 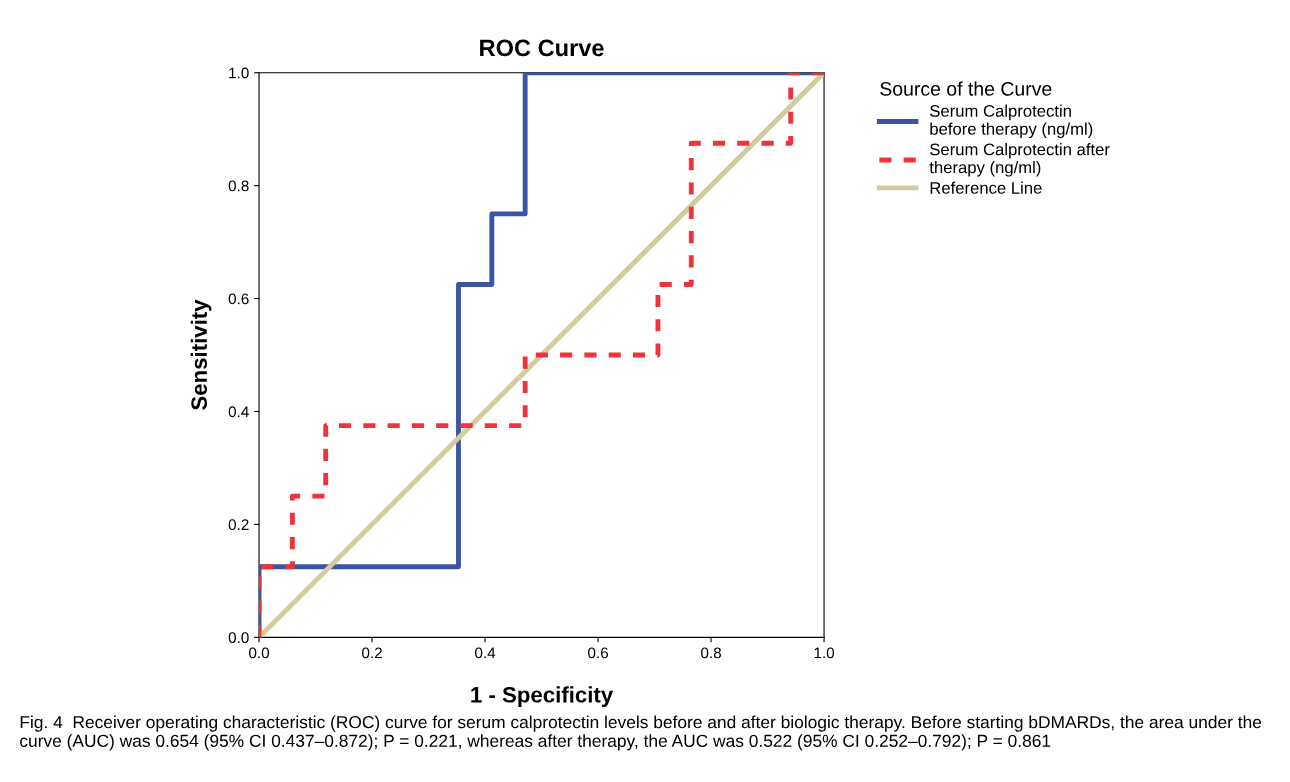 What do you see at coordinates (966, 88) in the screenshot?
I see `legend-title: Source of the Curve` at bounding box center [966, 88].